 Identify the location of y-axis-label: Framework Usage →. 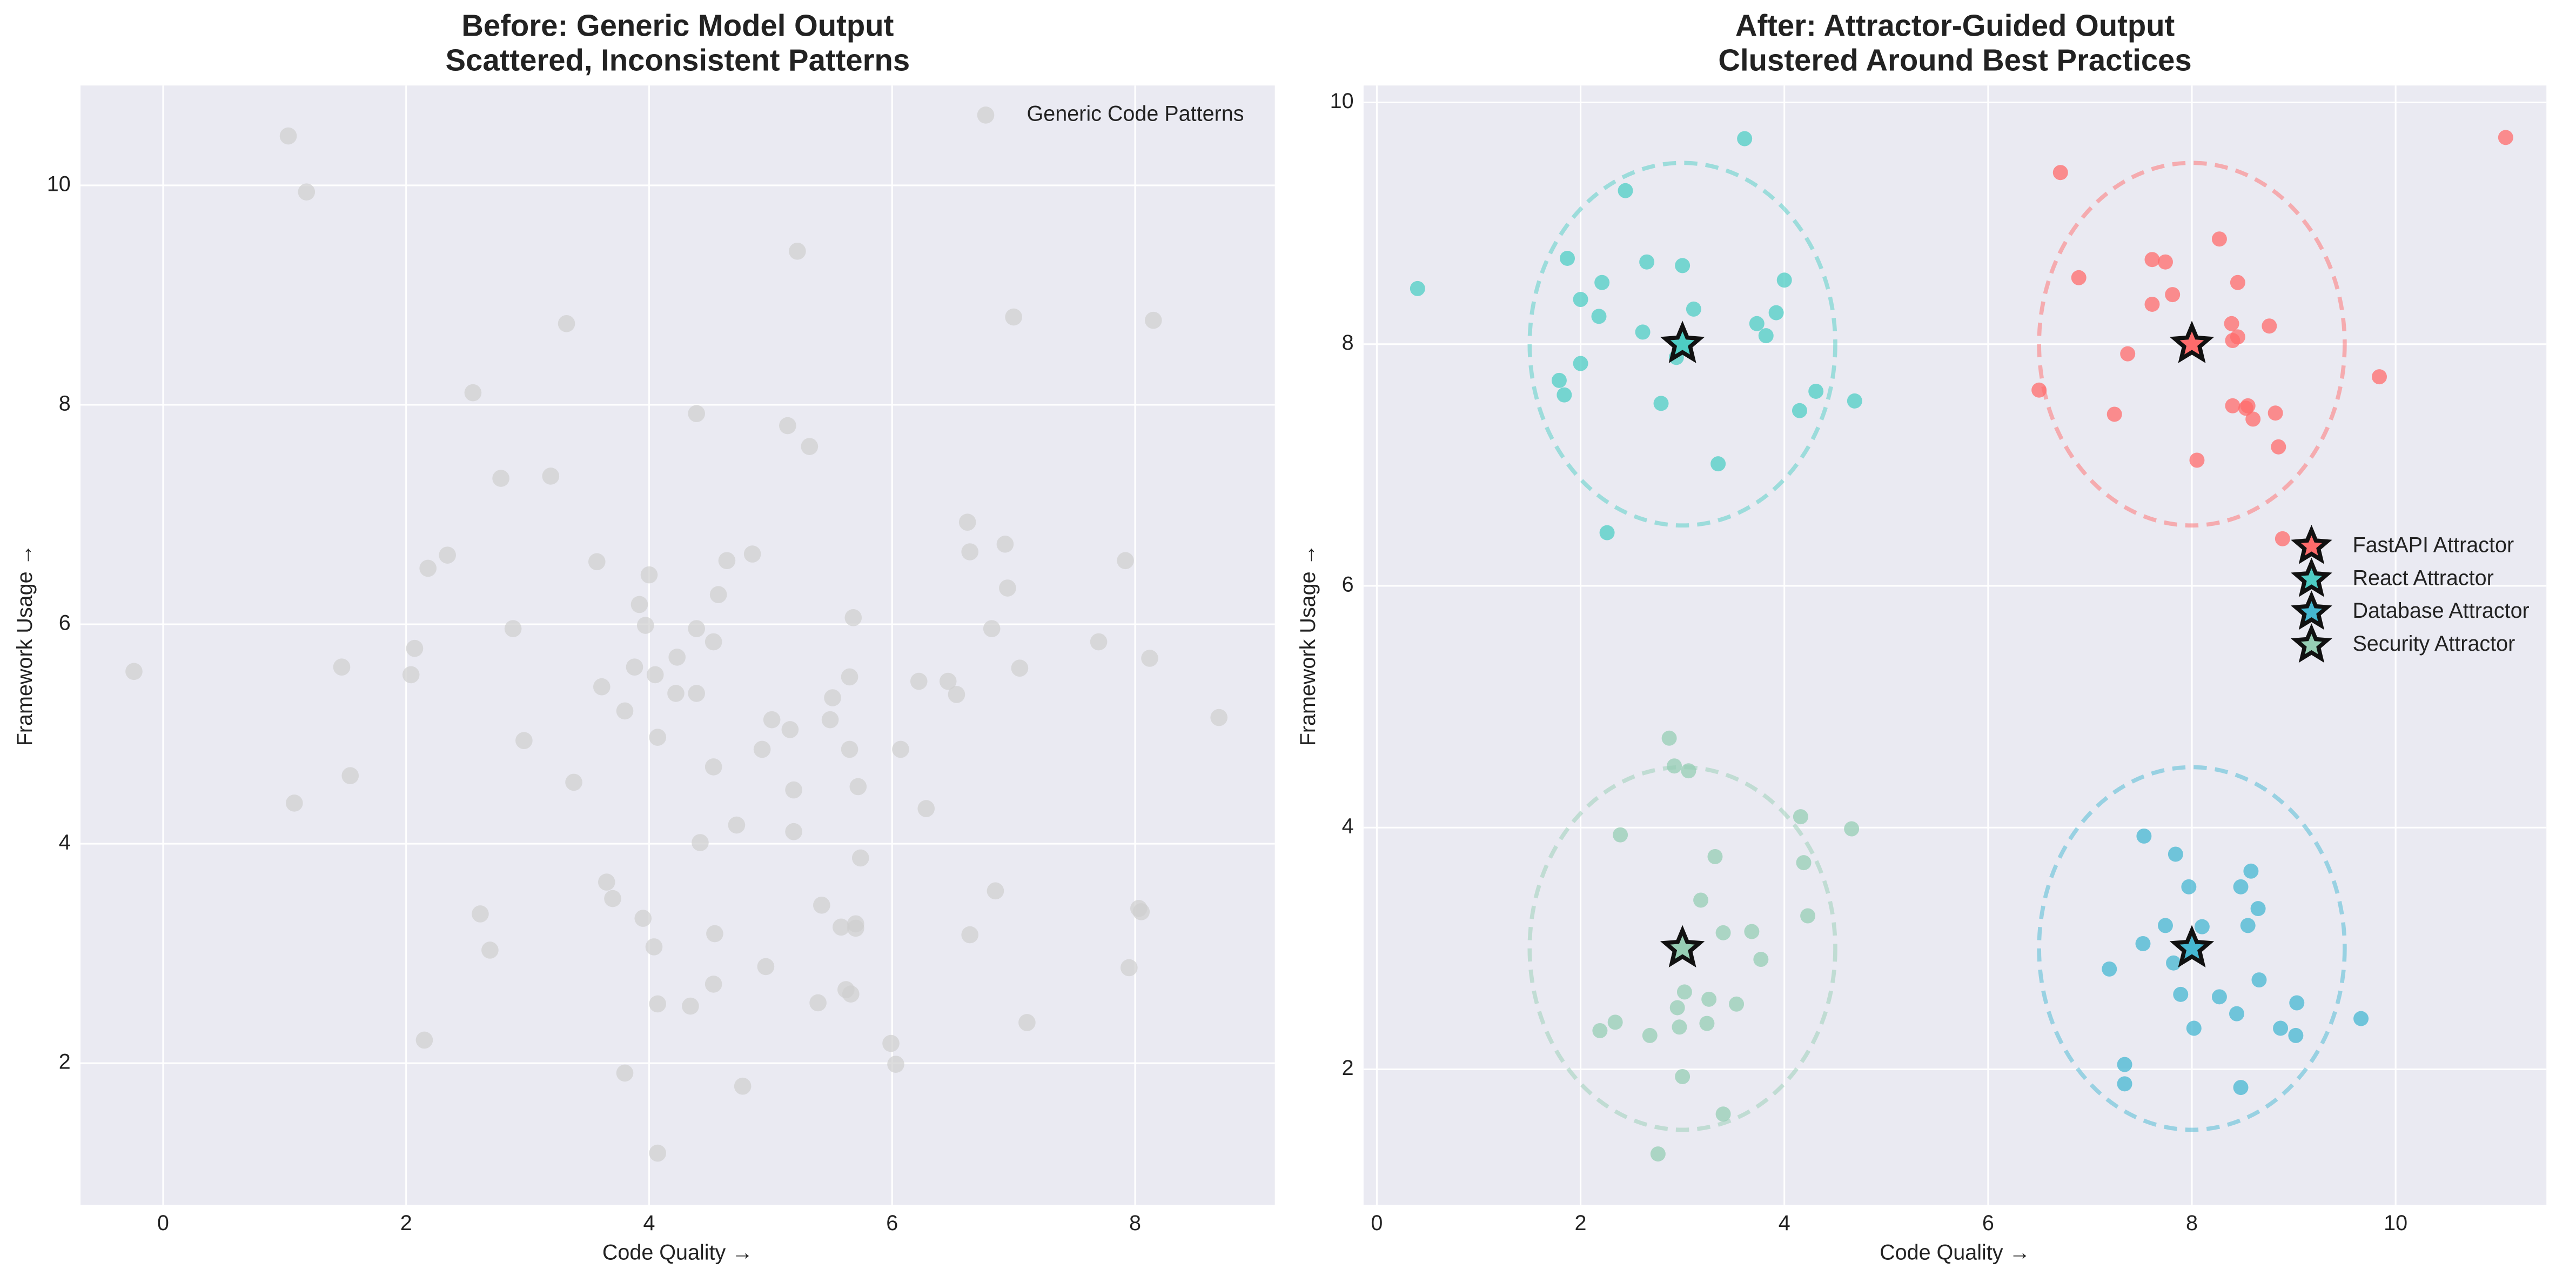
(25, 645).